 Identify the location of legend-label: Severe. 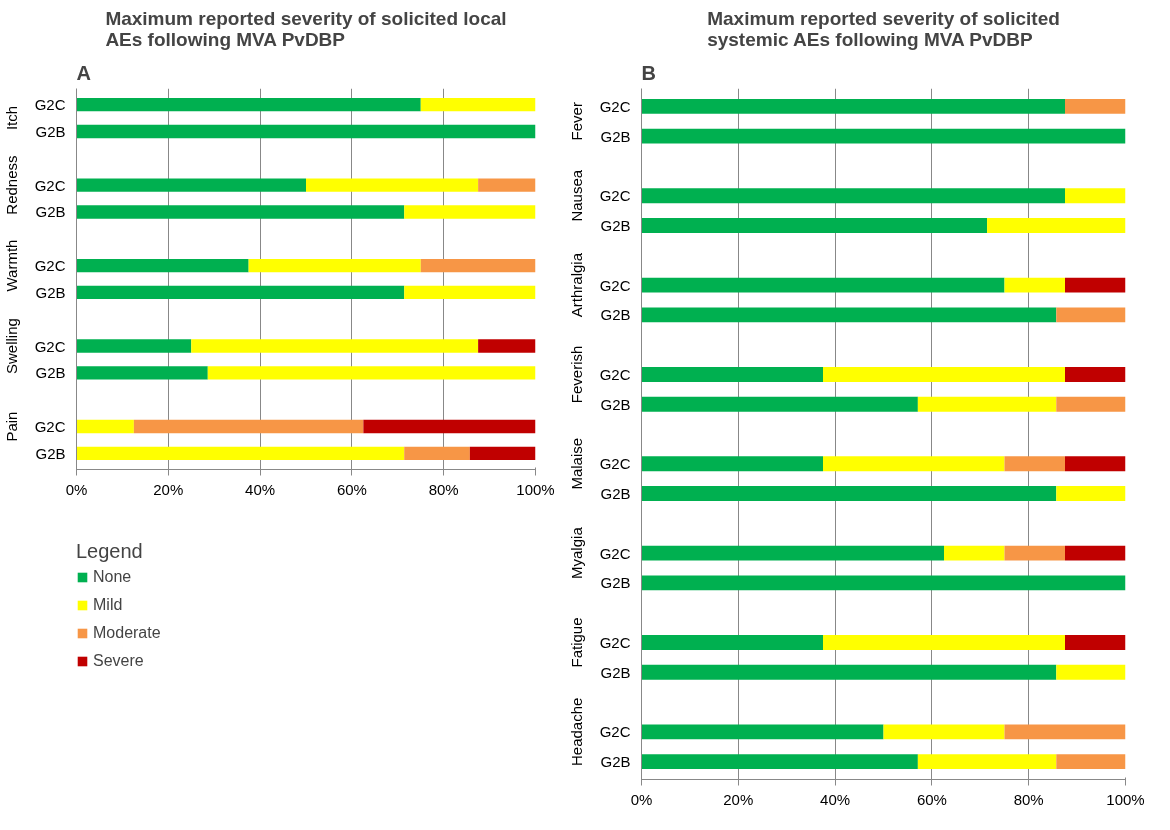
(118, 661).